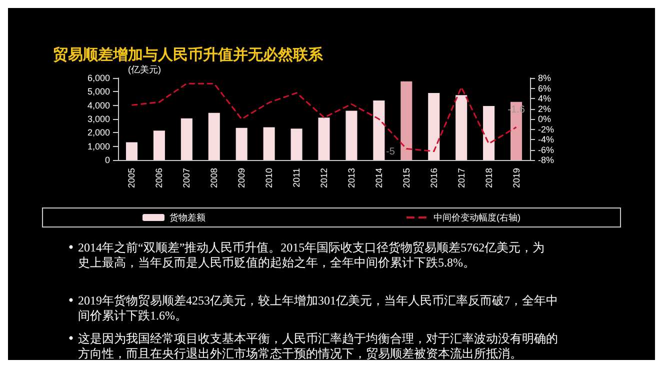 The height and width of the screenshot is (368, 663). Describe the element at coordinates (131, 178) in the screenshot. I see `x-tick-label: 2005` at that location.